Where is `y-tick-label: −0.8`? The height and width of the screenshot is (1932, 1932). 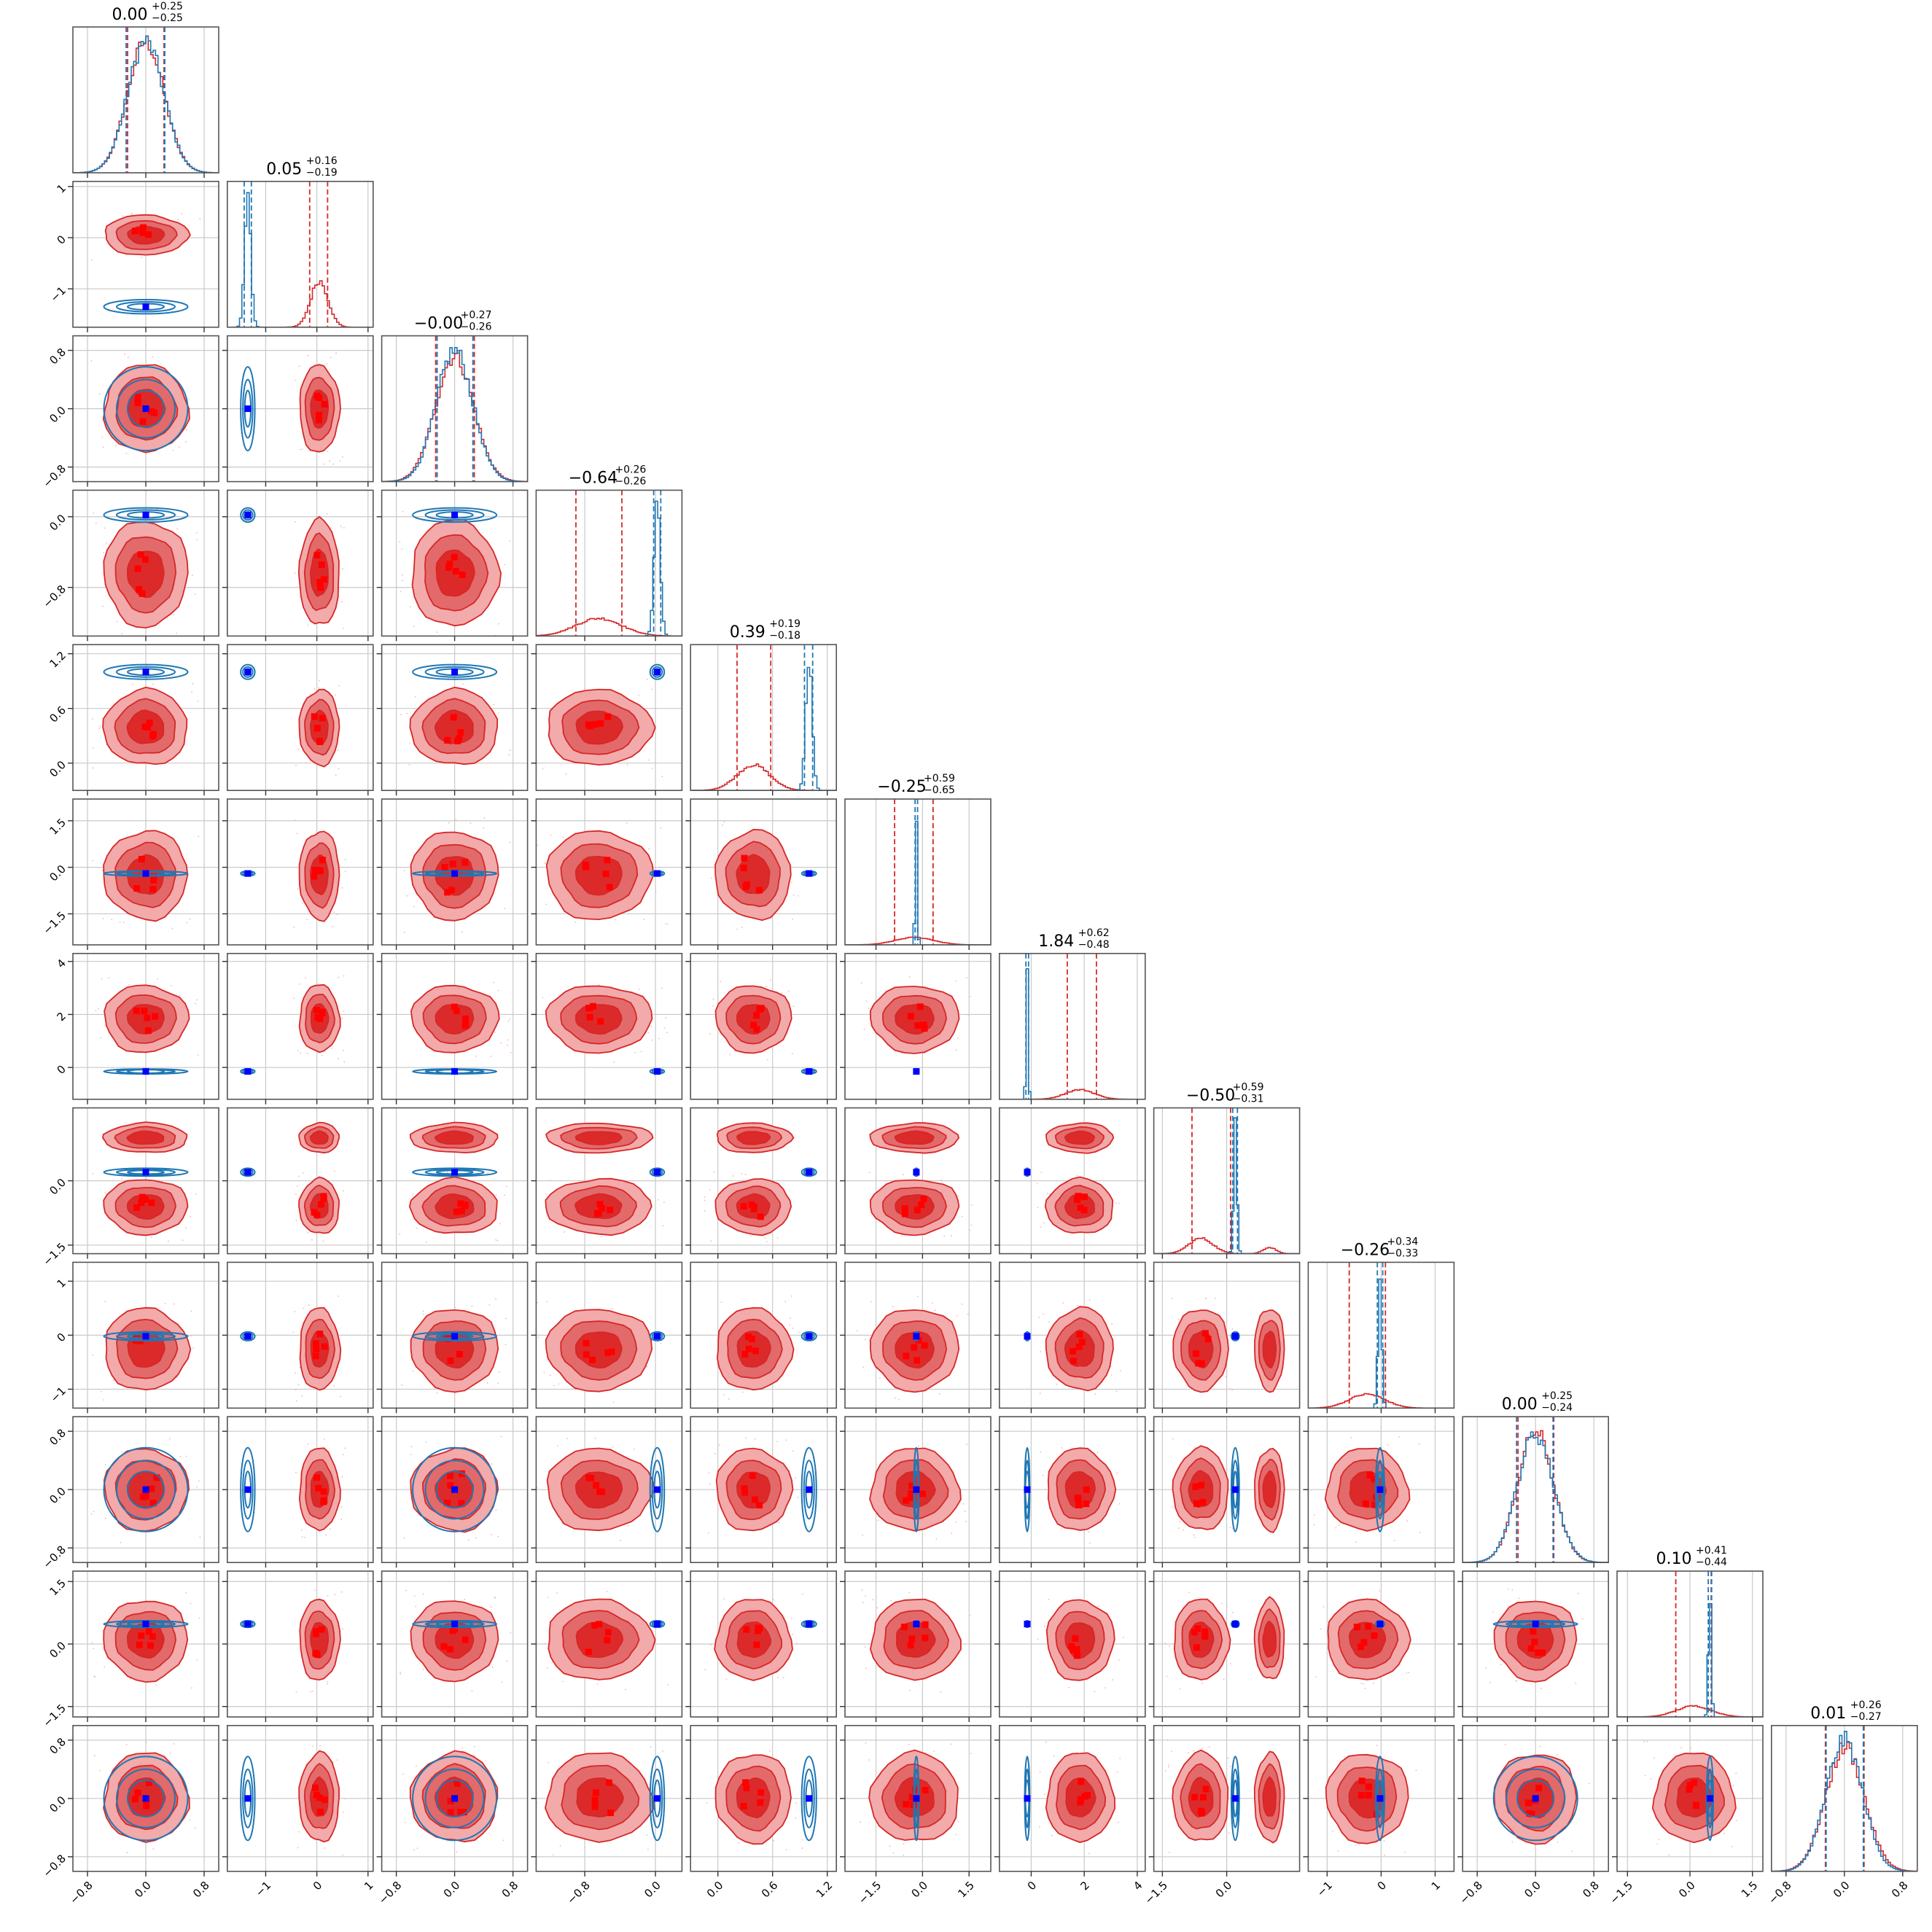
y-tick-label: −0.8 is located at coordinates (55, 1556).